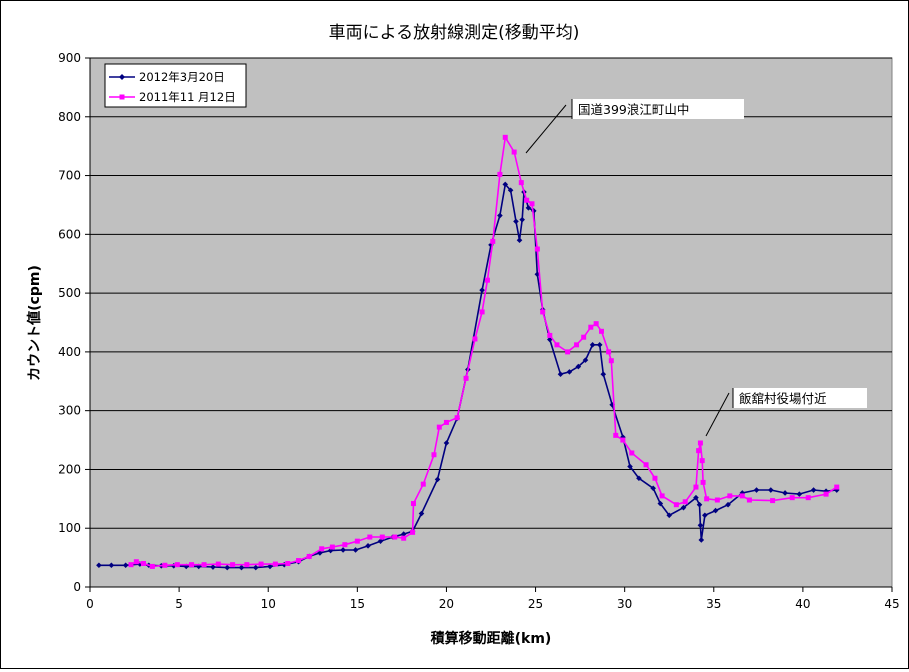 This screenshot has width=909, height=672. Describe the element at coordinates (77, 587) in the screenshot. I see `y-tick-label: 0` at that location.